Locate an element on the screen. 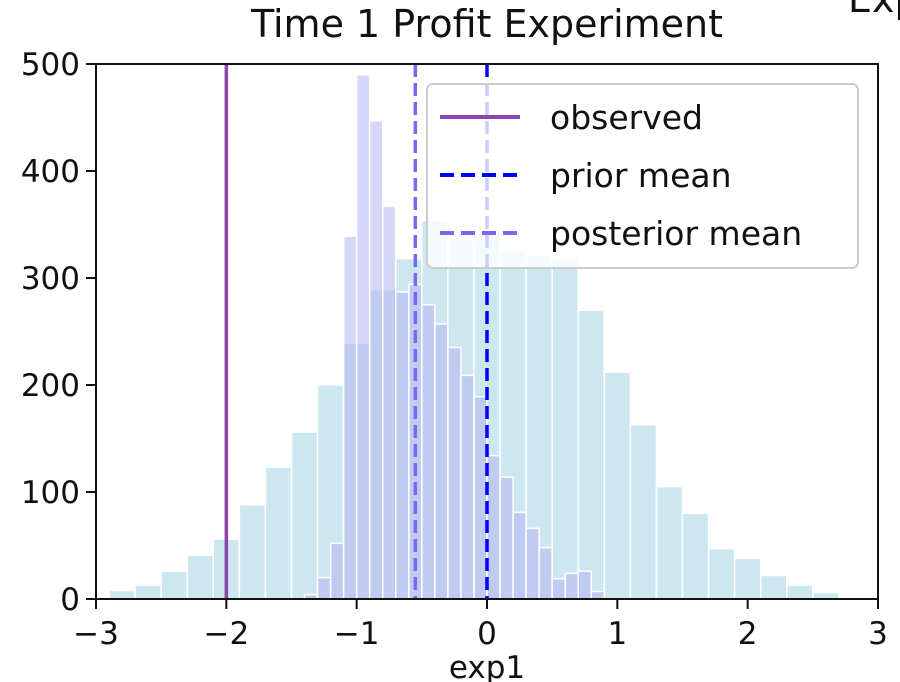 The width and height of the screenshot is (900, 682). y-tick-label: 100 is located at coordinates (50, 493).